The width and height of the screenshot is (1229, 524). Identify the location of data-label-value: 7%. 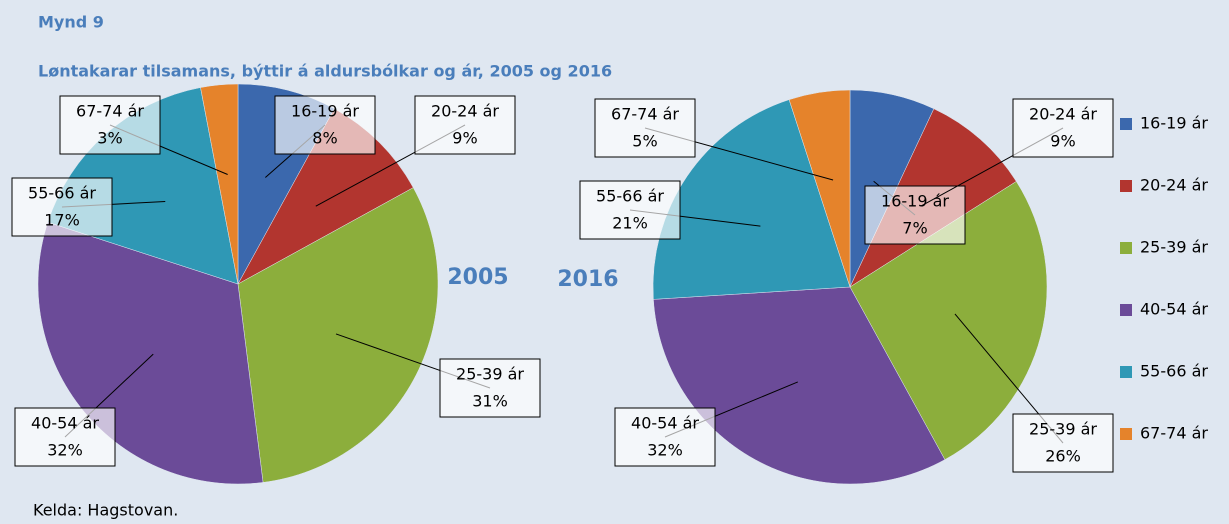
(914, 228).